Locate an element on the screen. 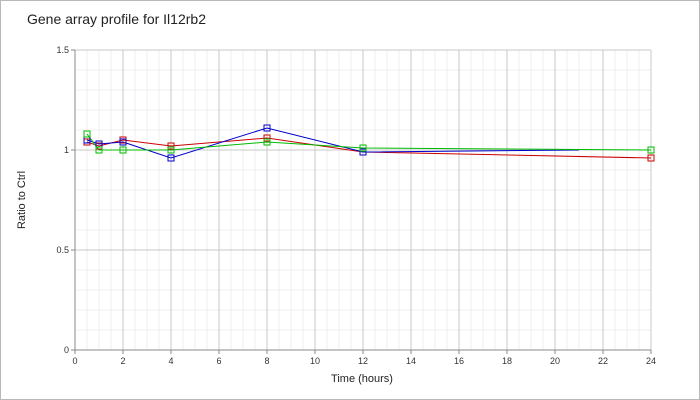 The width and height of the screenshot is (700, 400). x-tick-label: 18 is located at coordinates (507, 361).